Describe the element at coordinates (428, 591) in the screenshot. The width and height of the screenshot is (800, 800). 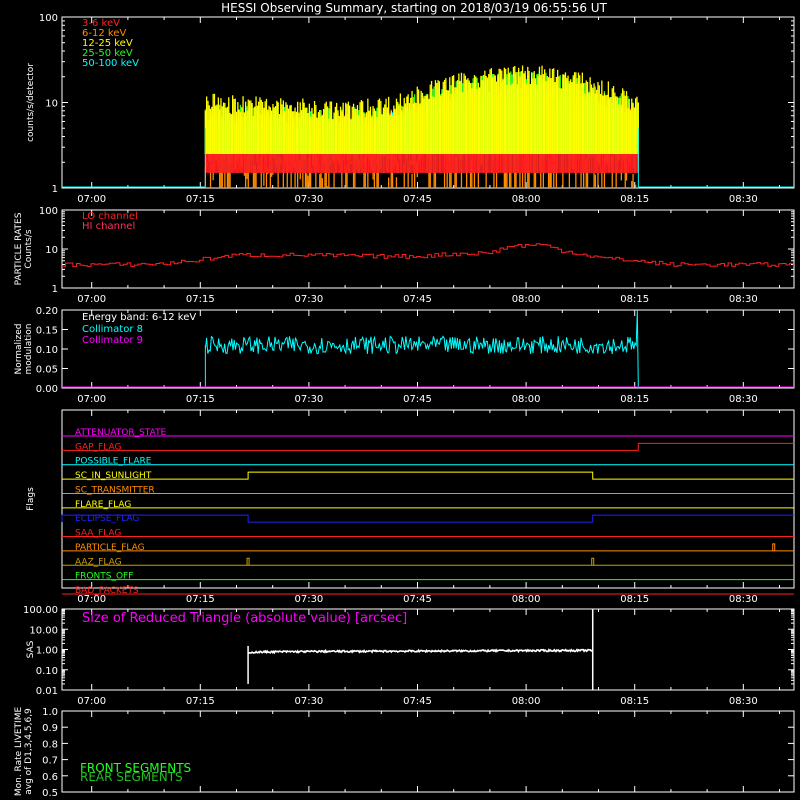
I see `flag-bad-packets: BAD_PACKETS` at that location.